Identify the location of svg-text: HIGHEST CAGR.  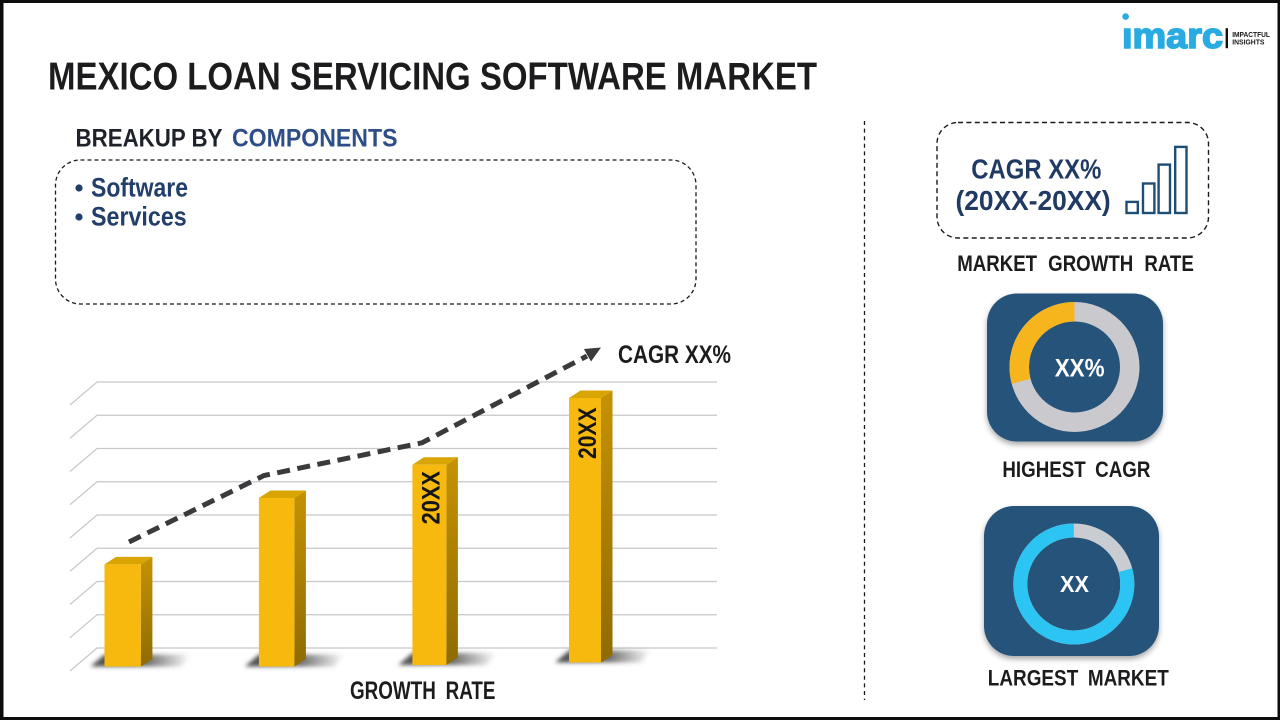
(1076, 469).